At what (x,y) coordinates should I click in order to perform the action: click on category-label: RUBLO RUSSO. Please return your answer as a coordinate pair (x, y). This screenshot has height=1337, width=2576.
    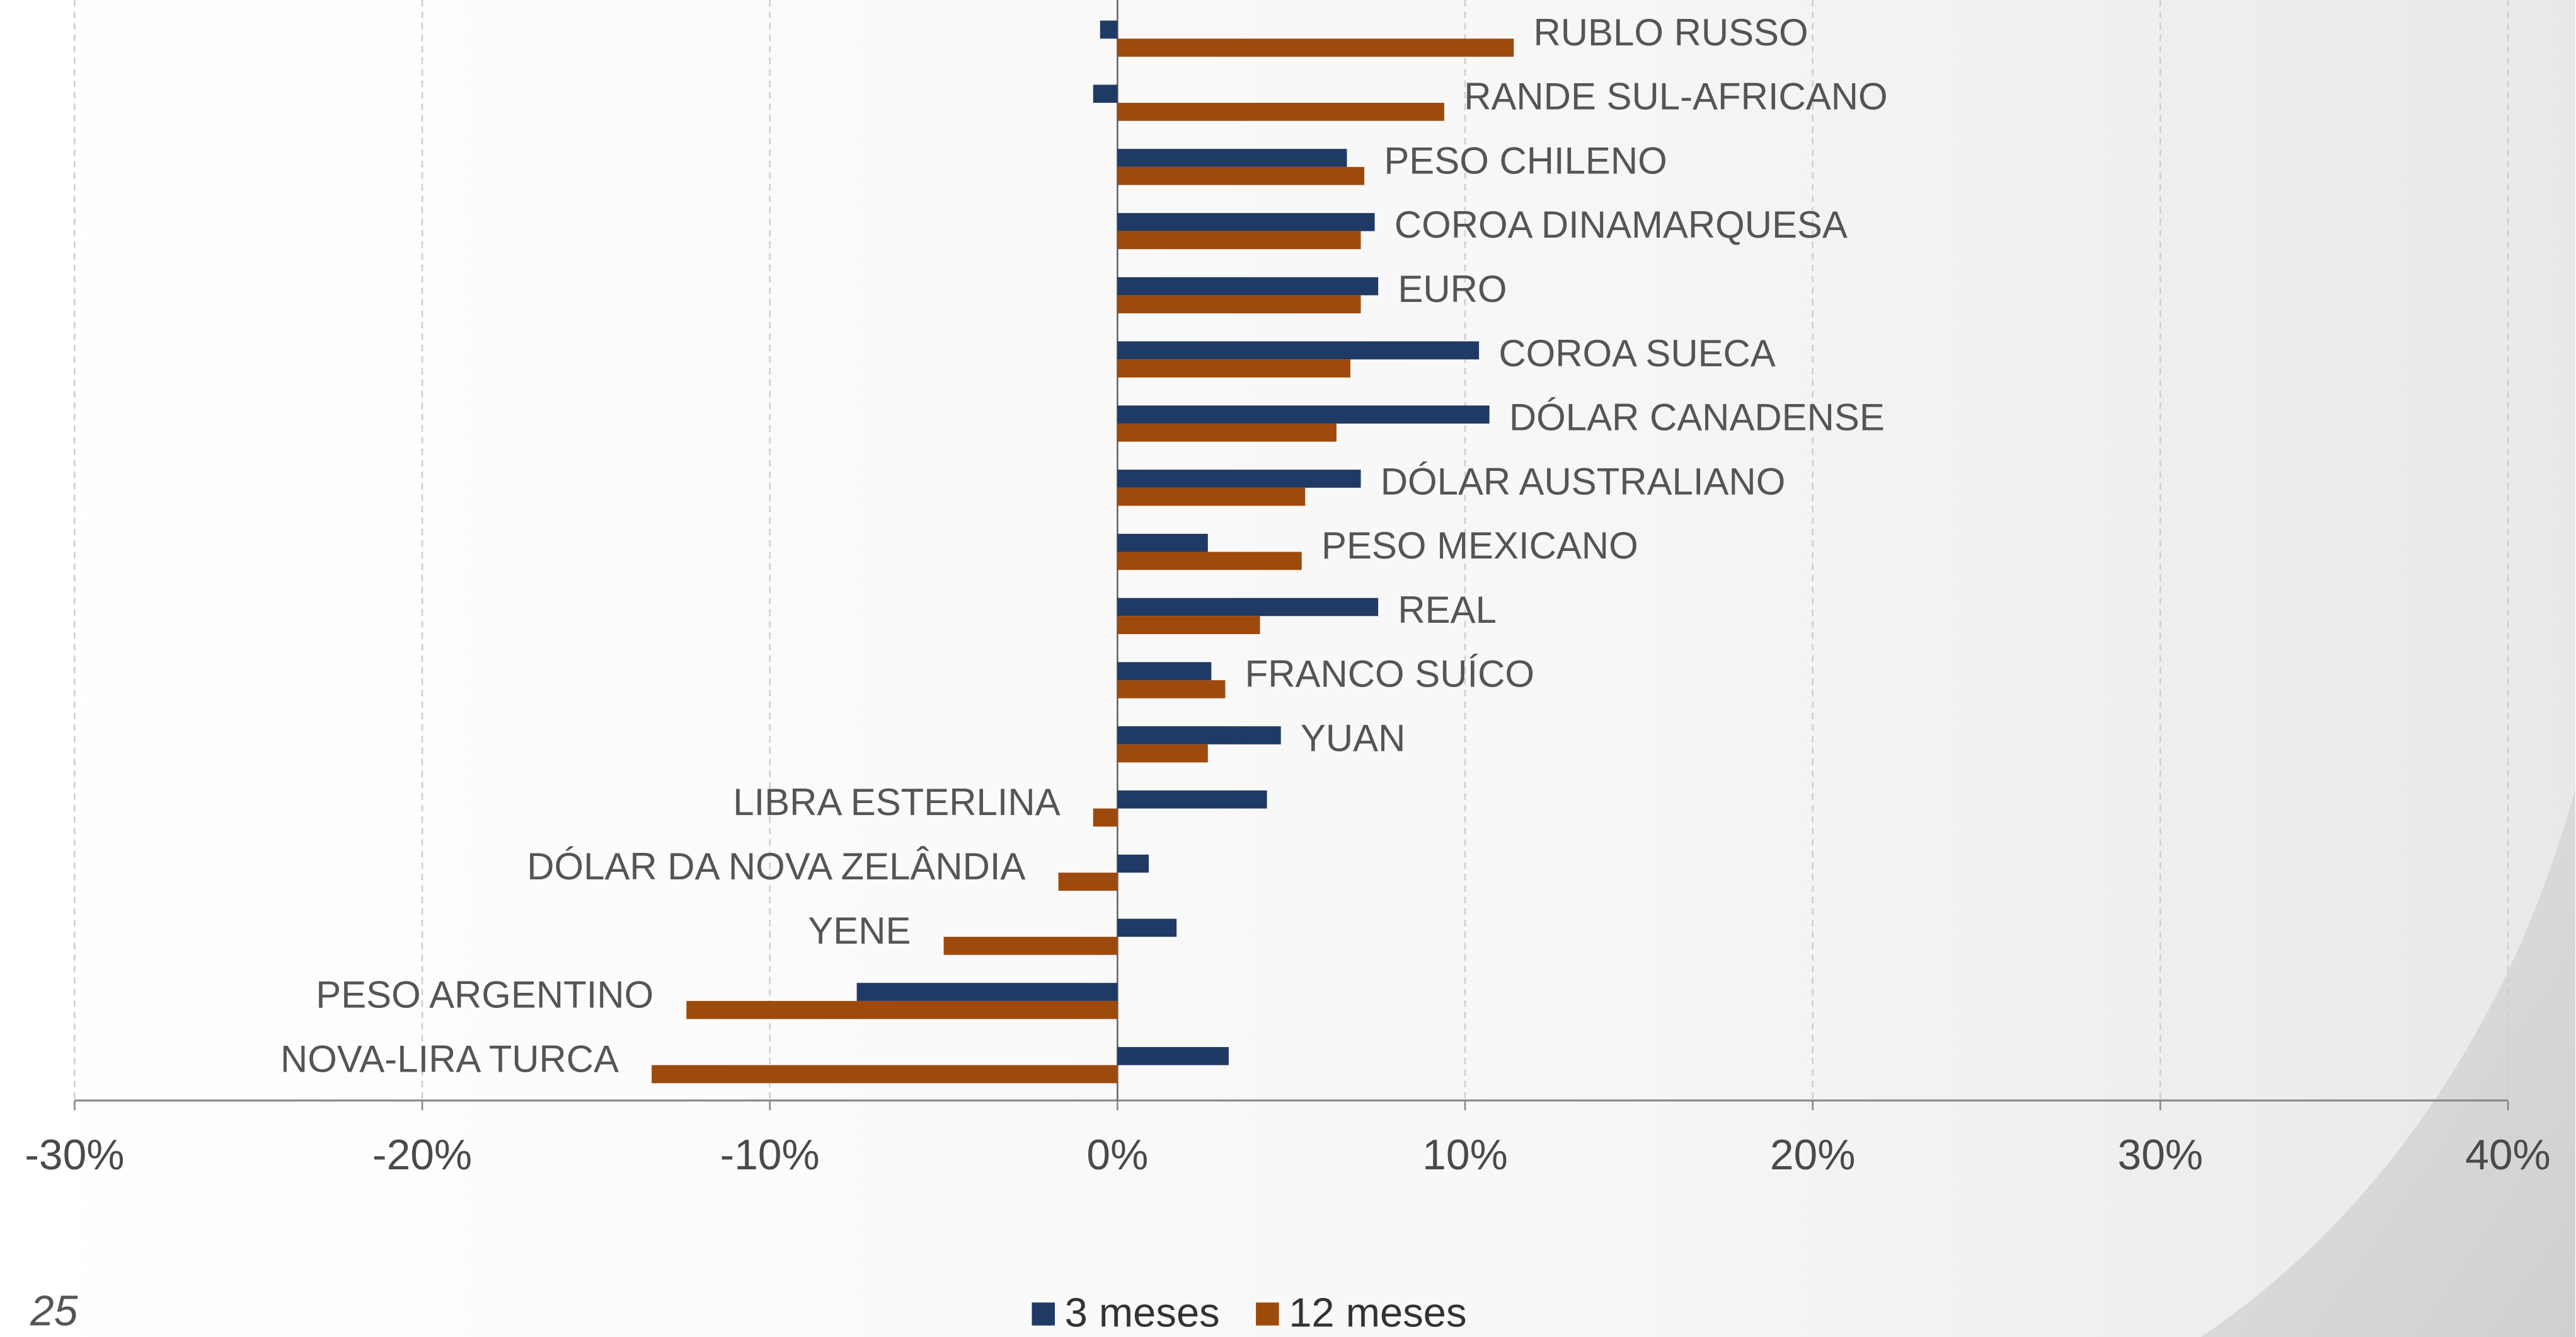
    Looking at the image, I should click on (1671, 32).